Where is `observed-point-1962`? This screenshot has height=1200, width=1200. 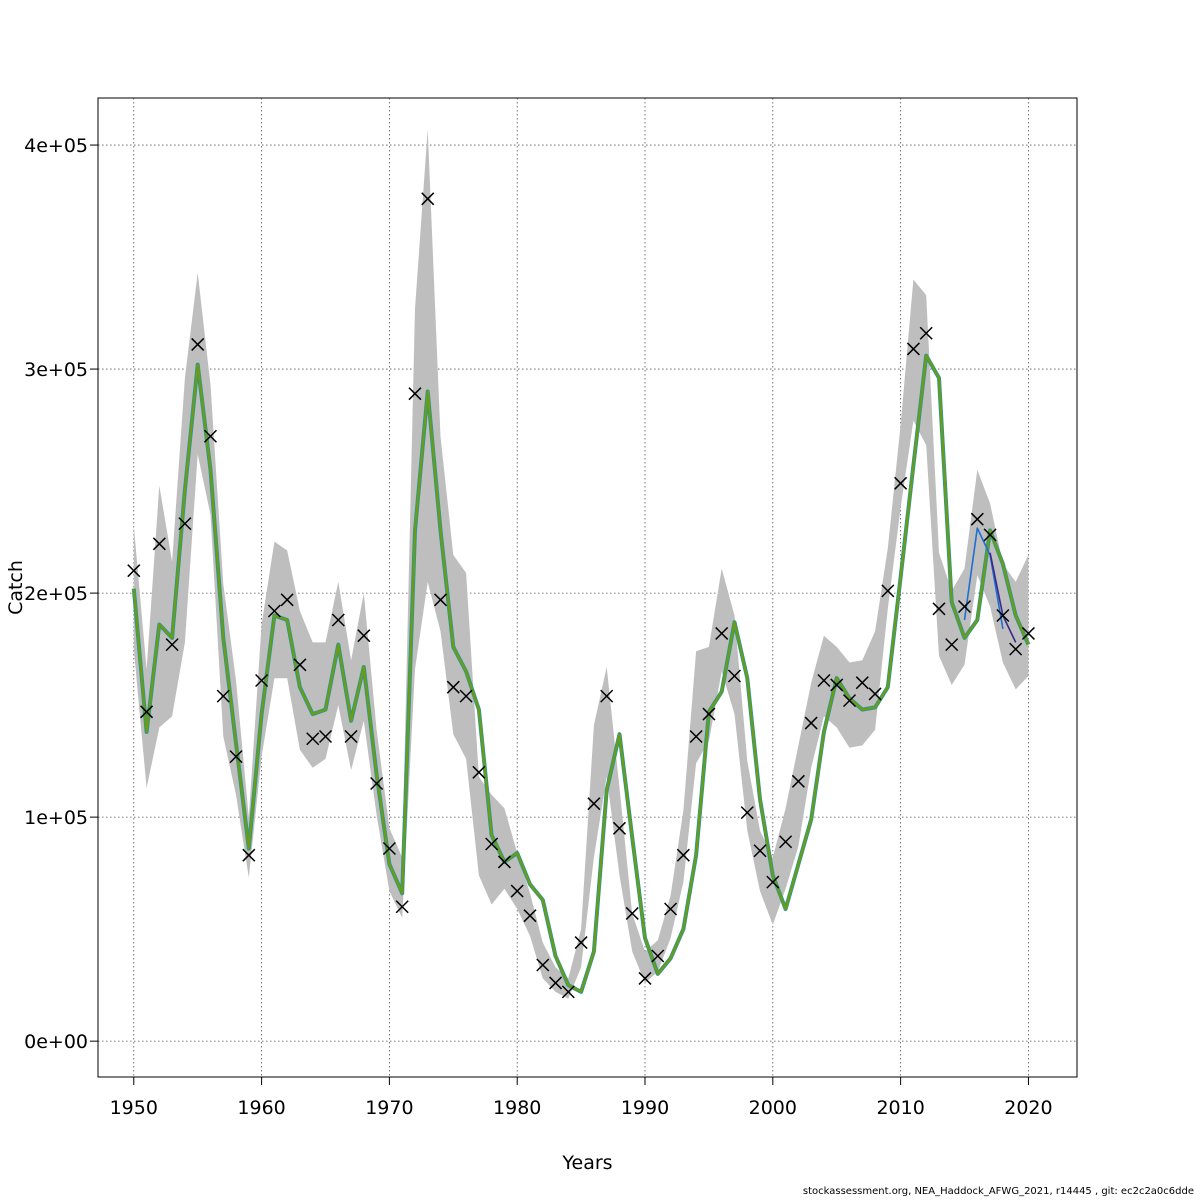 observed-point-1962 is located at coordinates (287, 600).